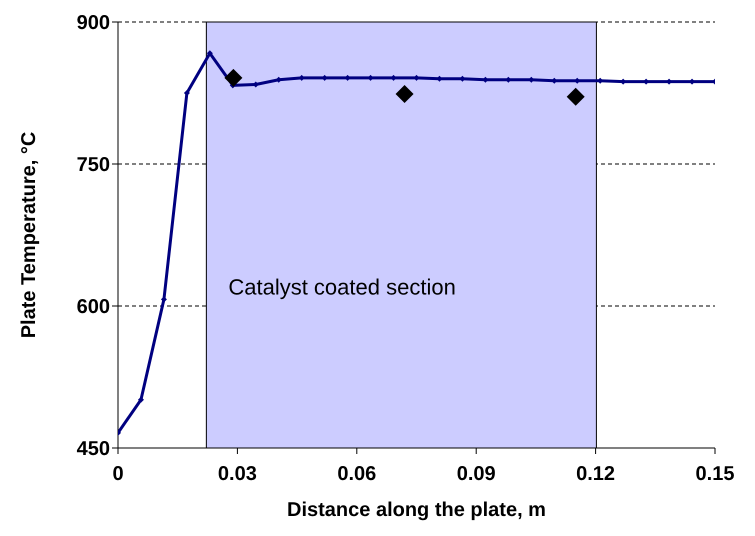 This screenshot has width=755, height=536. What do you see at coordinates (356, 474) in the screenshot?
I see `x-tick-label: 0.06` at bounding box center [356, 474].